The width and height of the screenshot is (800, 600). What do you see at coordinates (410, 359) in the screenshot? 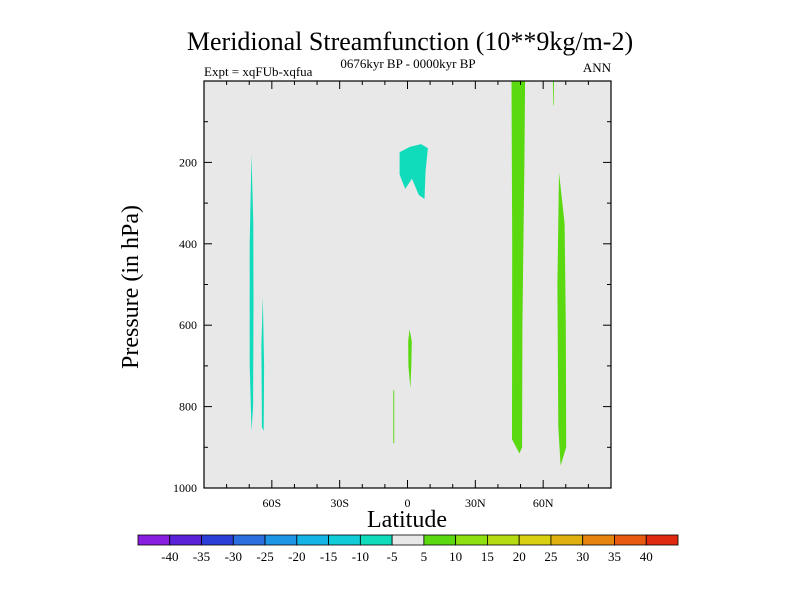
I see `region-tropical-lower-cell` at bounding box center [410, 359].